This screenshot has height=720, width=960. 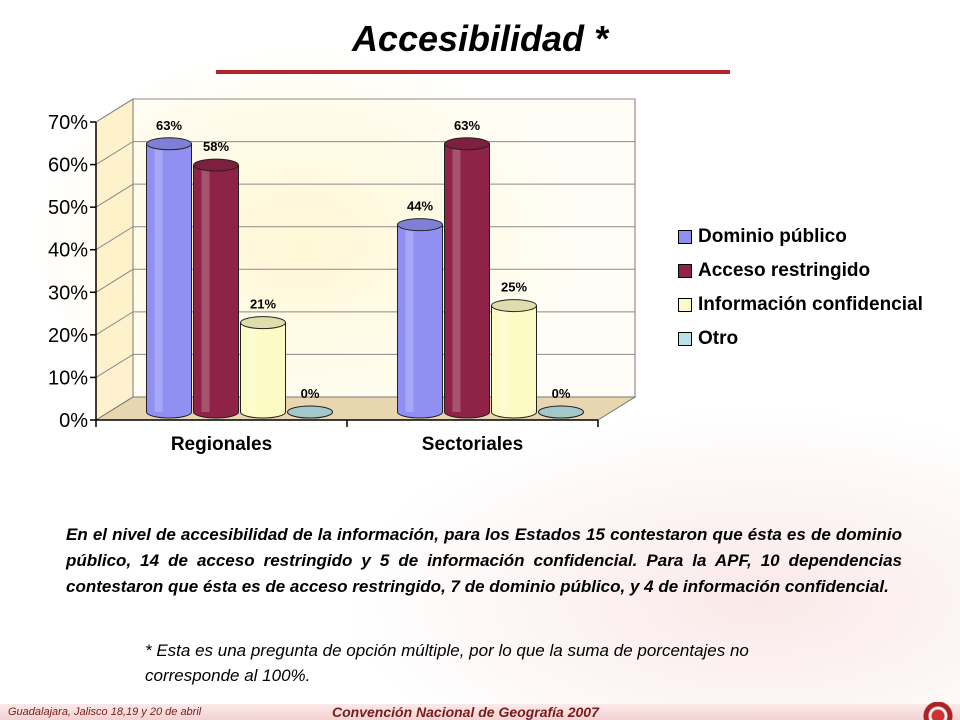 What do you see at coordinates (68, 251) in the screenshot?
I see `y-tick-label: 40%` at bounding box center [68, 251].